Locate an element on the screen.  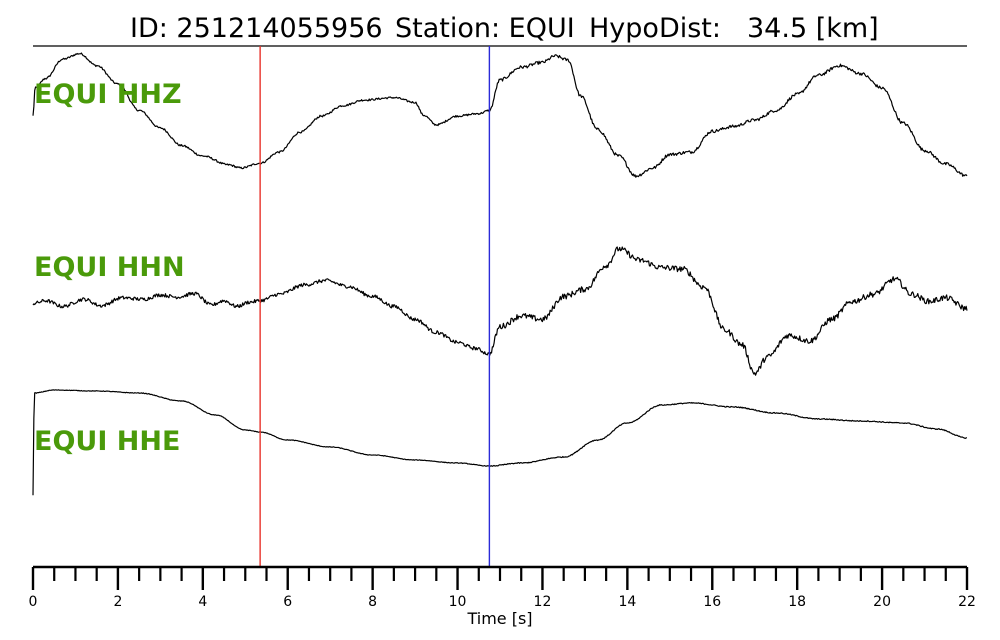
tick-label-14: 14 is located at coordinates (627, 602).